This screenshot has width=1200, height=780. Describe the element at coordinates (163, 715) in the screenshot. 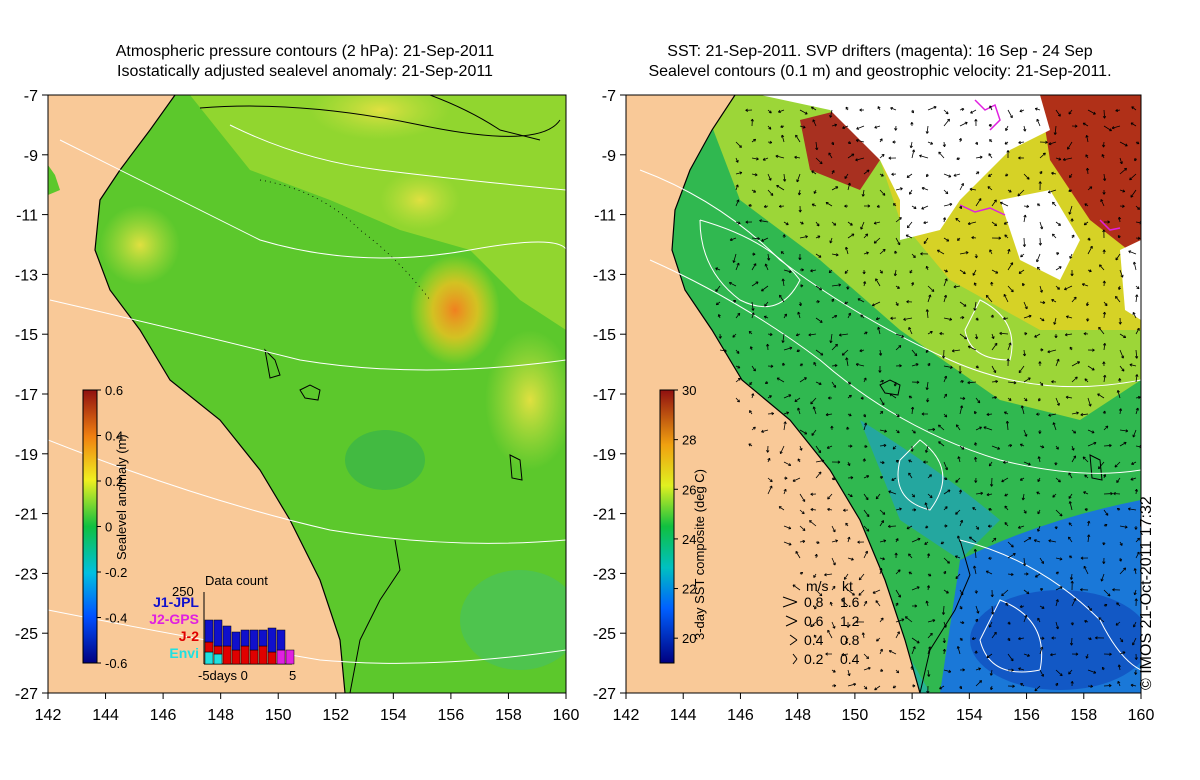

I see `x-tick-label: 146` at that location.